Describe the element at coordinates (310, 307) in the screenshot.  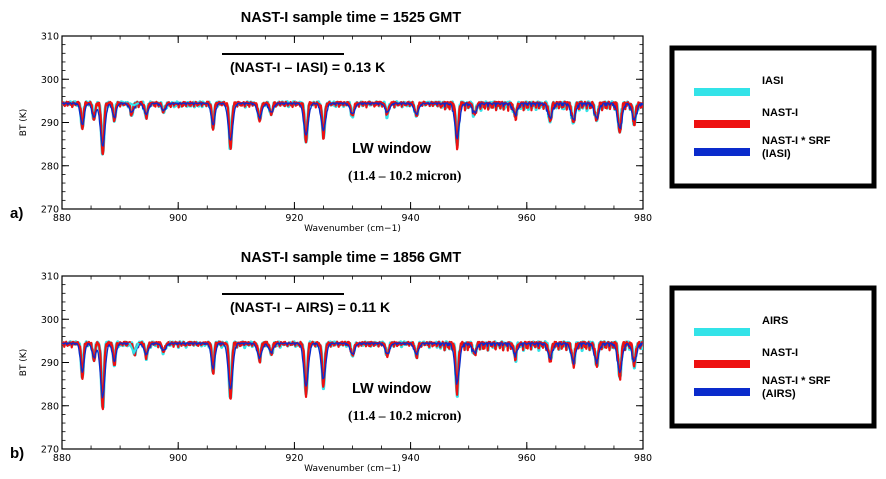
I see `difference-label: (NAST-I – AIRS) = 0.11 K` at that location.